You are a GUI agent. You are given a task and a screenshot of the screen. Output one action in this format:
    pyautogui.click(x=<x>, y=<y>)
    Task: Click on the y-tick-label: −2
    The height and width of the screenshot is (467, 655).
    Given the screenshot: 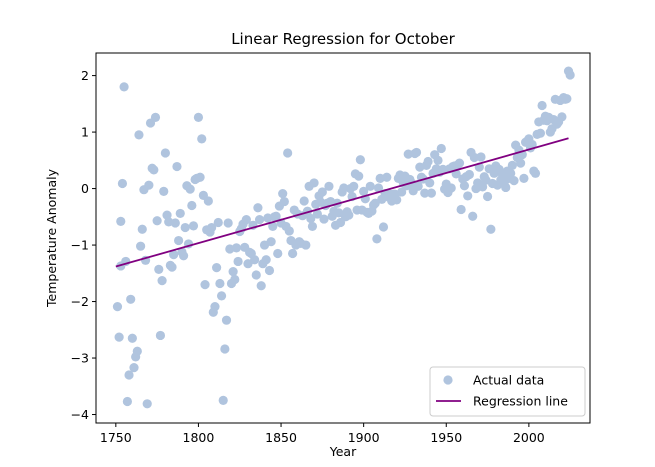 What is the action you would take?
    pyautogui.click(x=80, y=301)
    